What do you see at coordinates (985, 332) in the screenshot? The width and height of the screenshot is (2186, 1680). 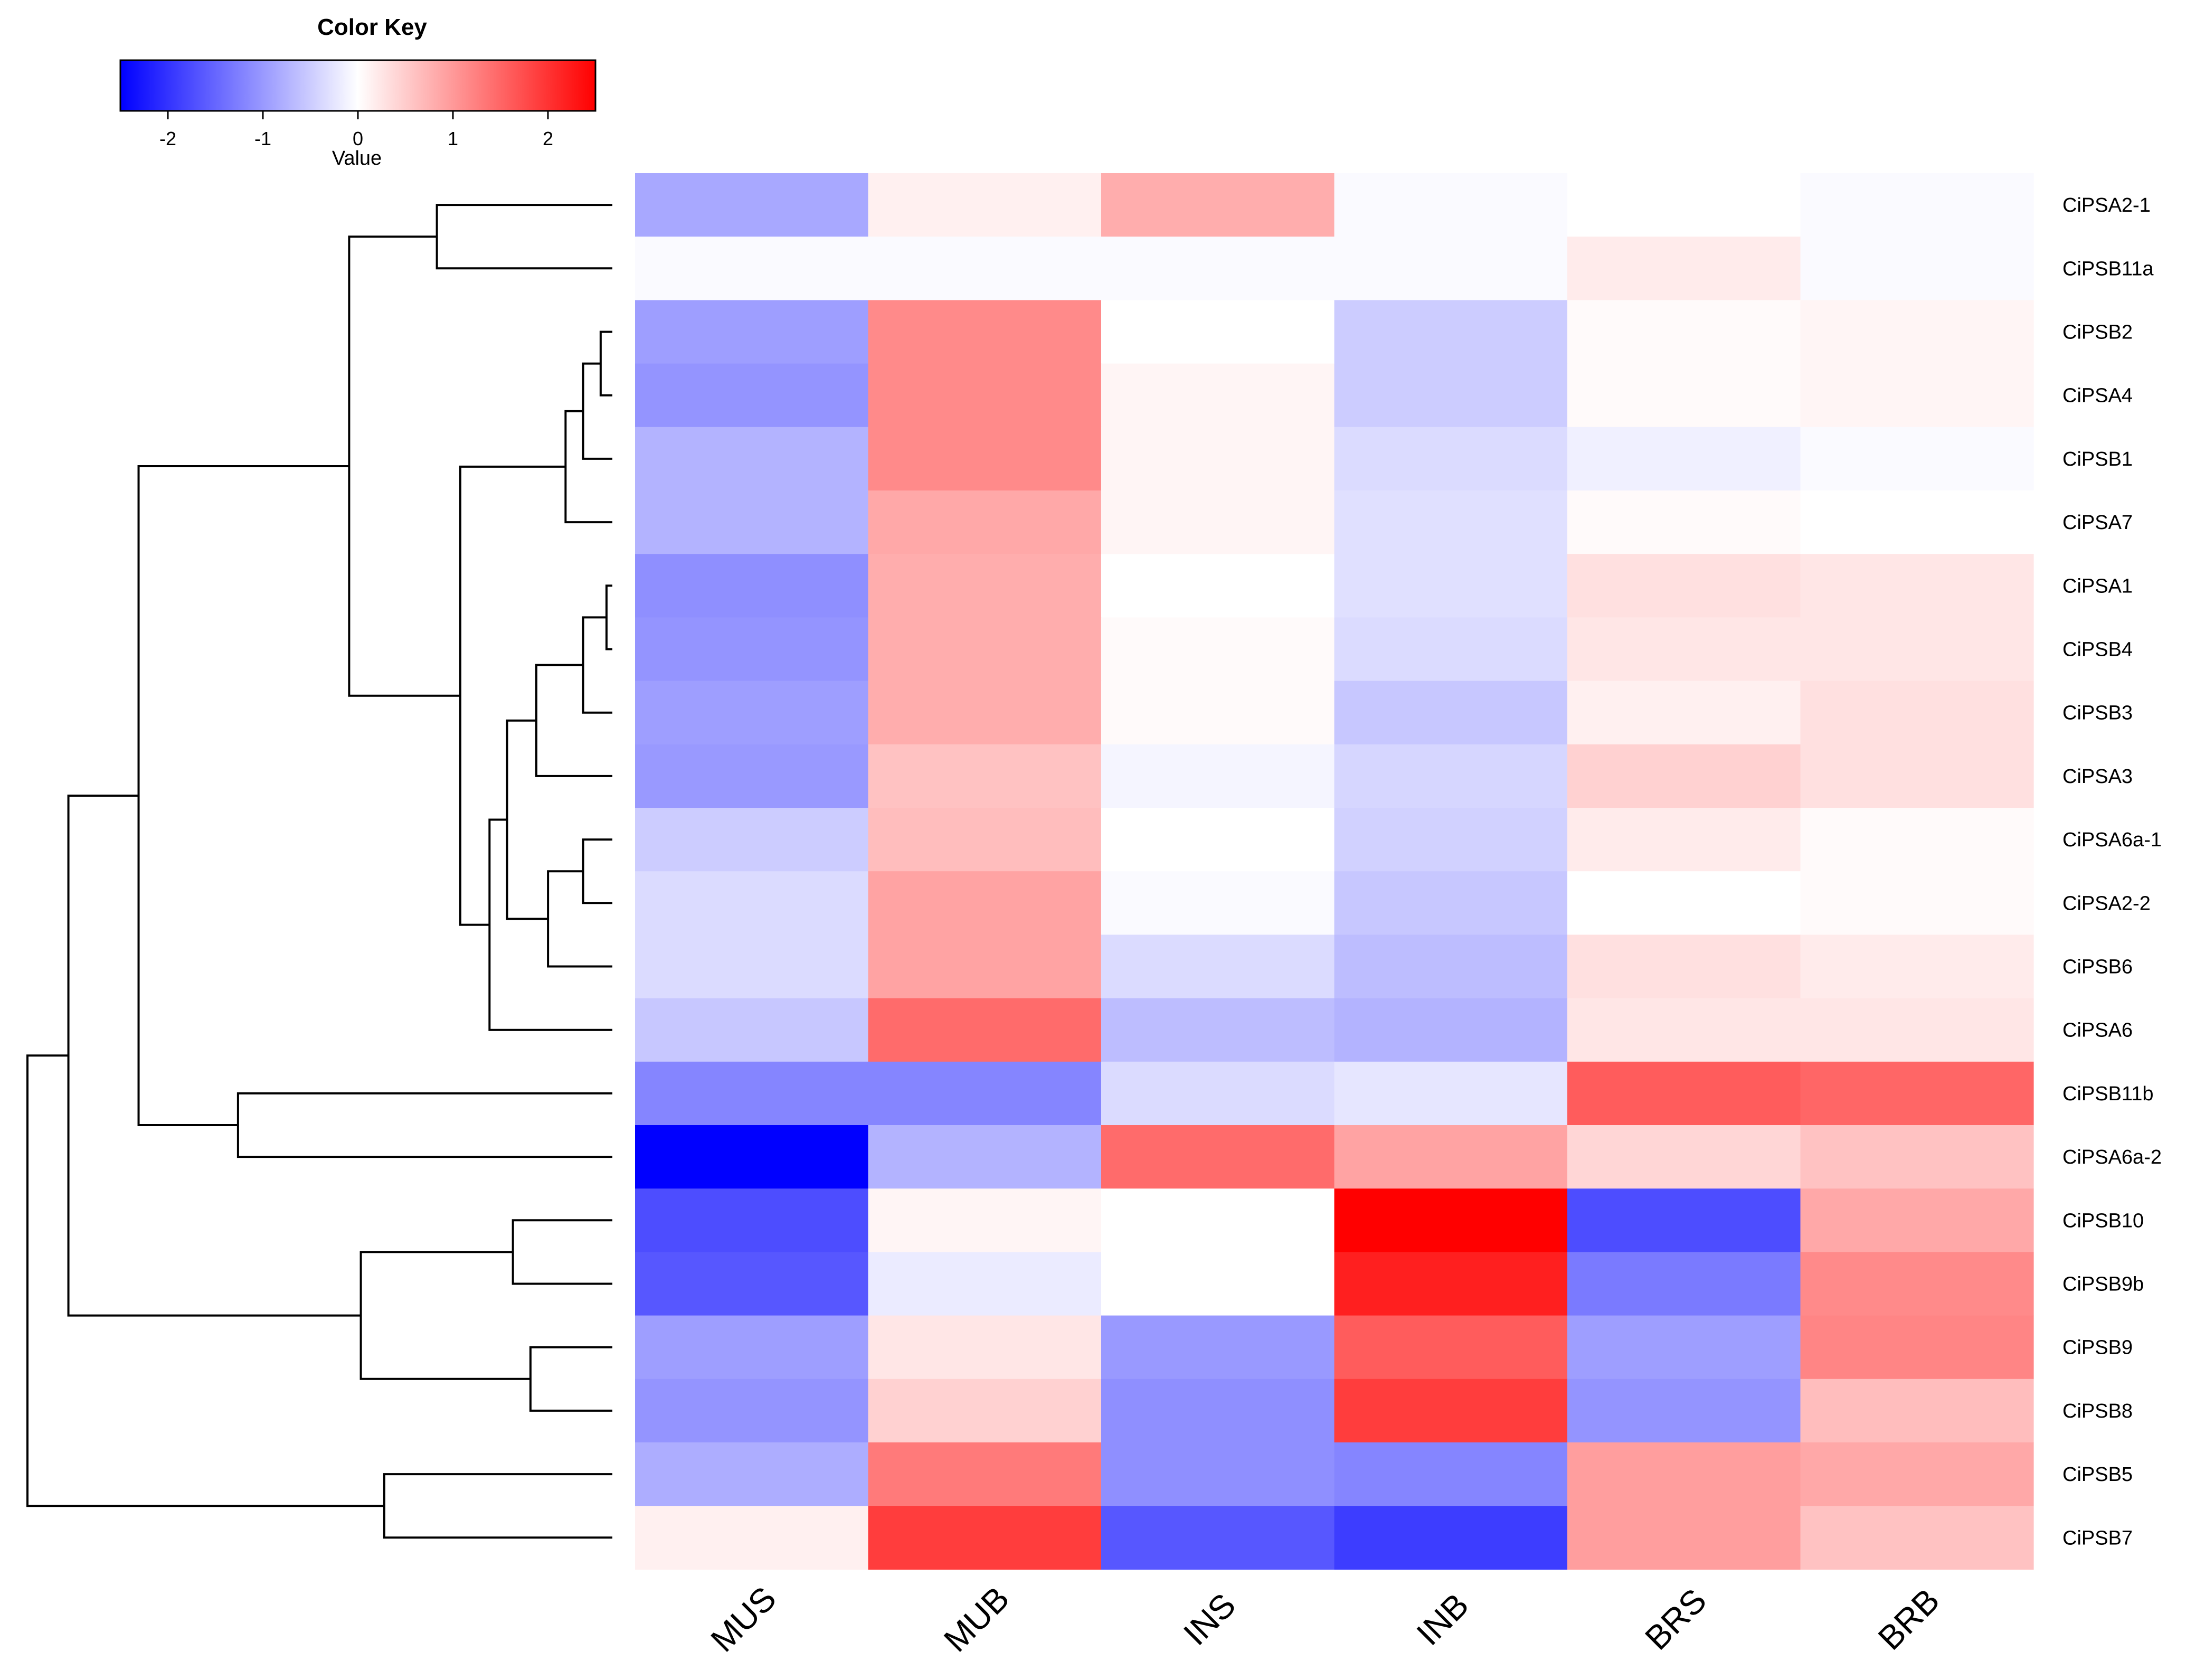 I see `heatmap-cell-CiPSB2-MUB` at bounding box center [985, 332].